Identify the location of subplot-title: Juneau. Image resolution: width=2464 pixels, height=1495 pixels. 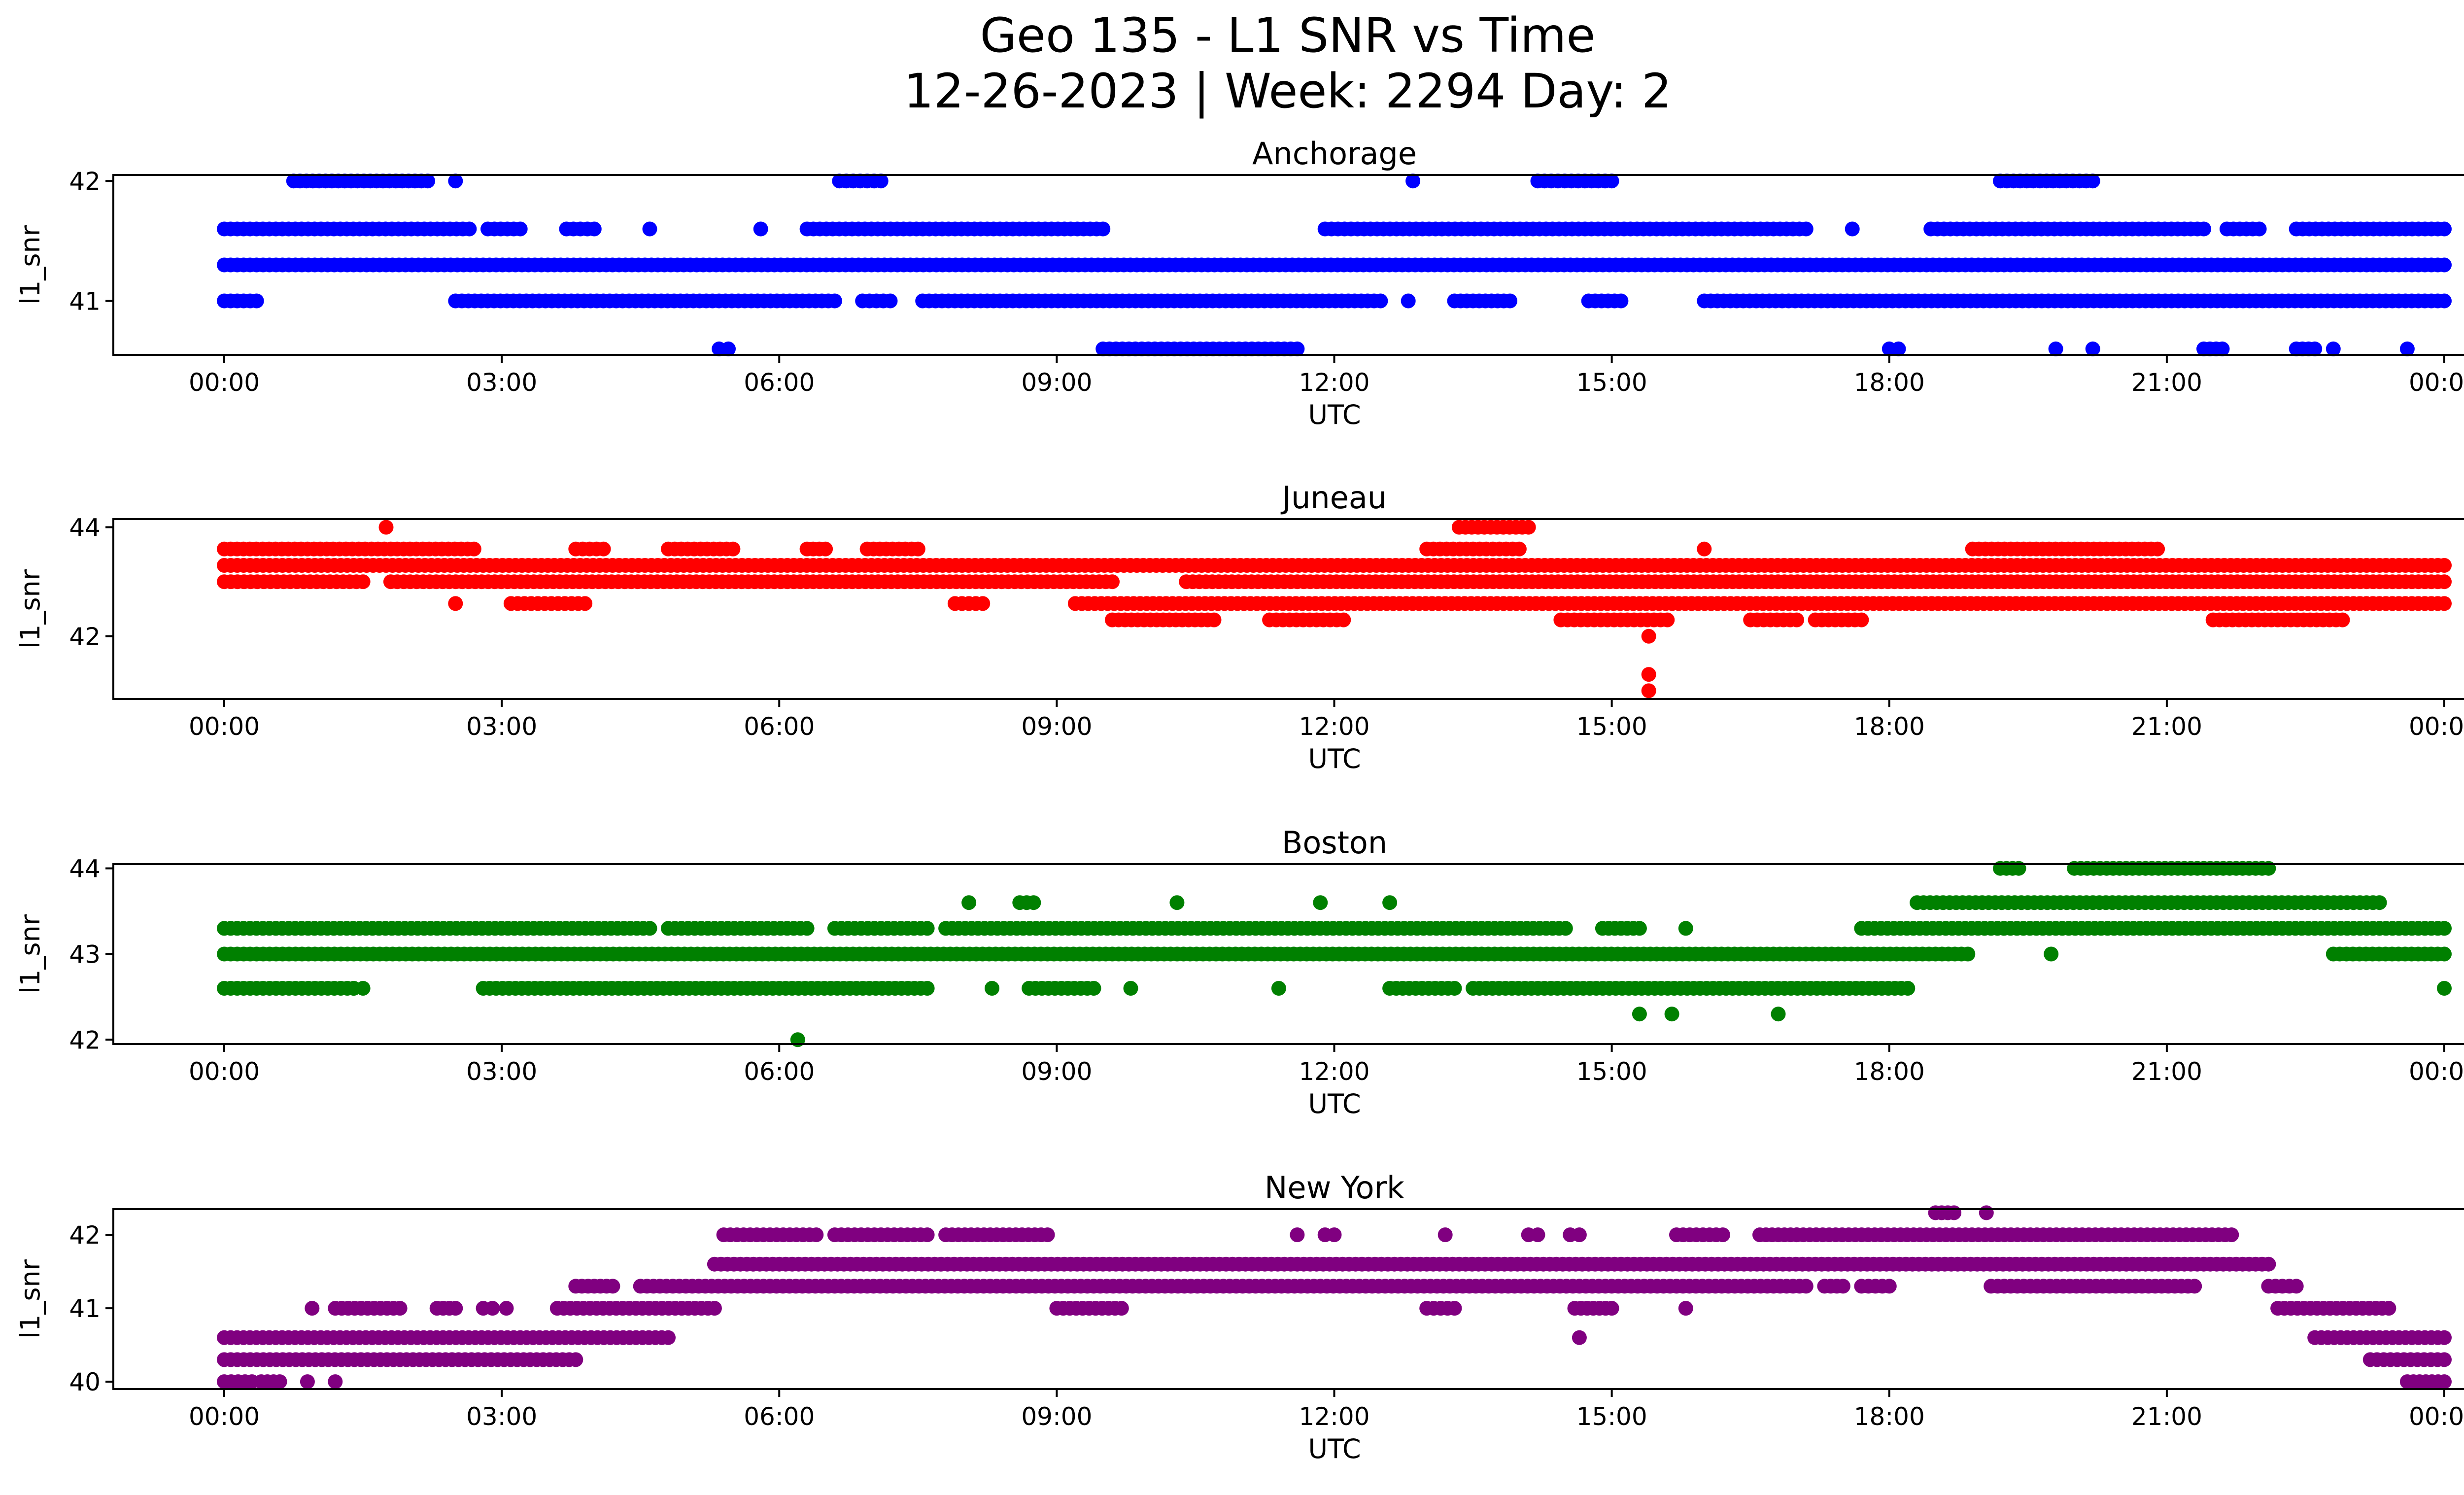
(1333, 498).